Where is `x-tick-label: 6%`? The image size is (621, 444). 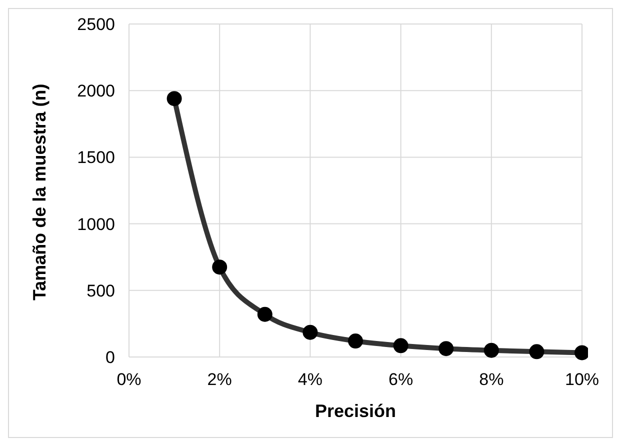 x-tick-label: 6% is located at coordinates (401, 380).